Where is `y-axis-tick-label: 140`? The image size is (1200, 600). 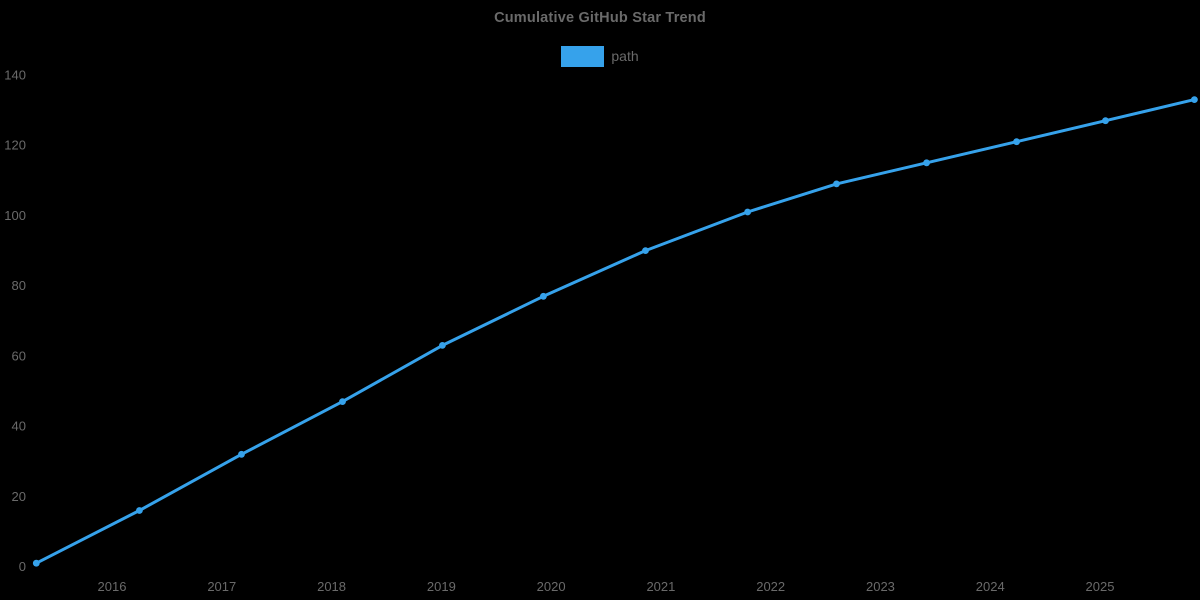 y-axis-tick-label: 140 is located at coordinates (15, 75).